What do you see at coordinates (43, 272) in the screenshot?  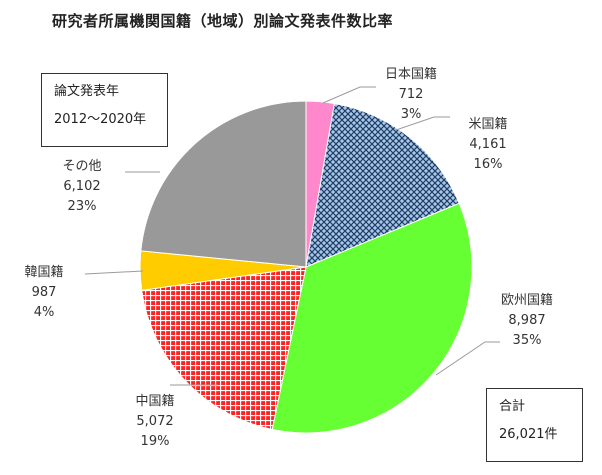 I see `slice-name-label-korea: 韓国籍` at bounding box center [43, 272].